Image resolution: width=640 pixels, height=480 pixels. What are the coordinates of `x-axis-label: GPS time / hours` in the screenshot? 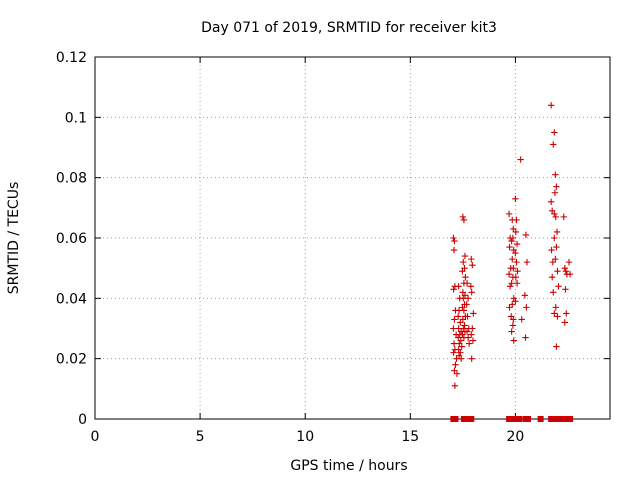 It's located at (348, 466).